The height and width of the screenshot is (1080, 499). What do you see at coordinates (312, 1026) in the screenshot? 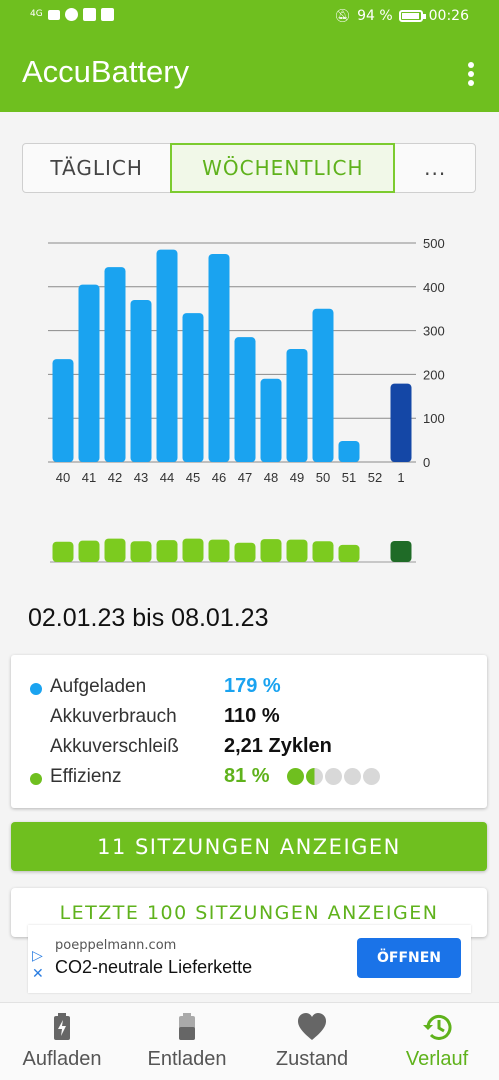
I see `heart-icon` at bounding box center [312, 1026].